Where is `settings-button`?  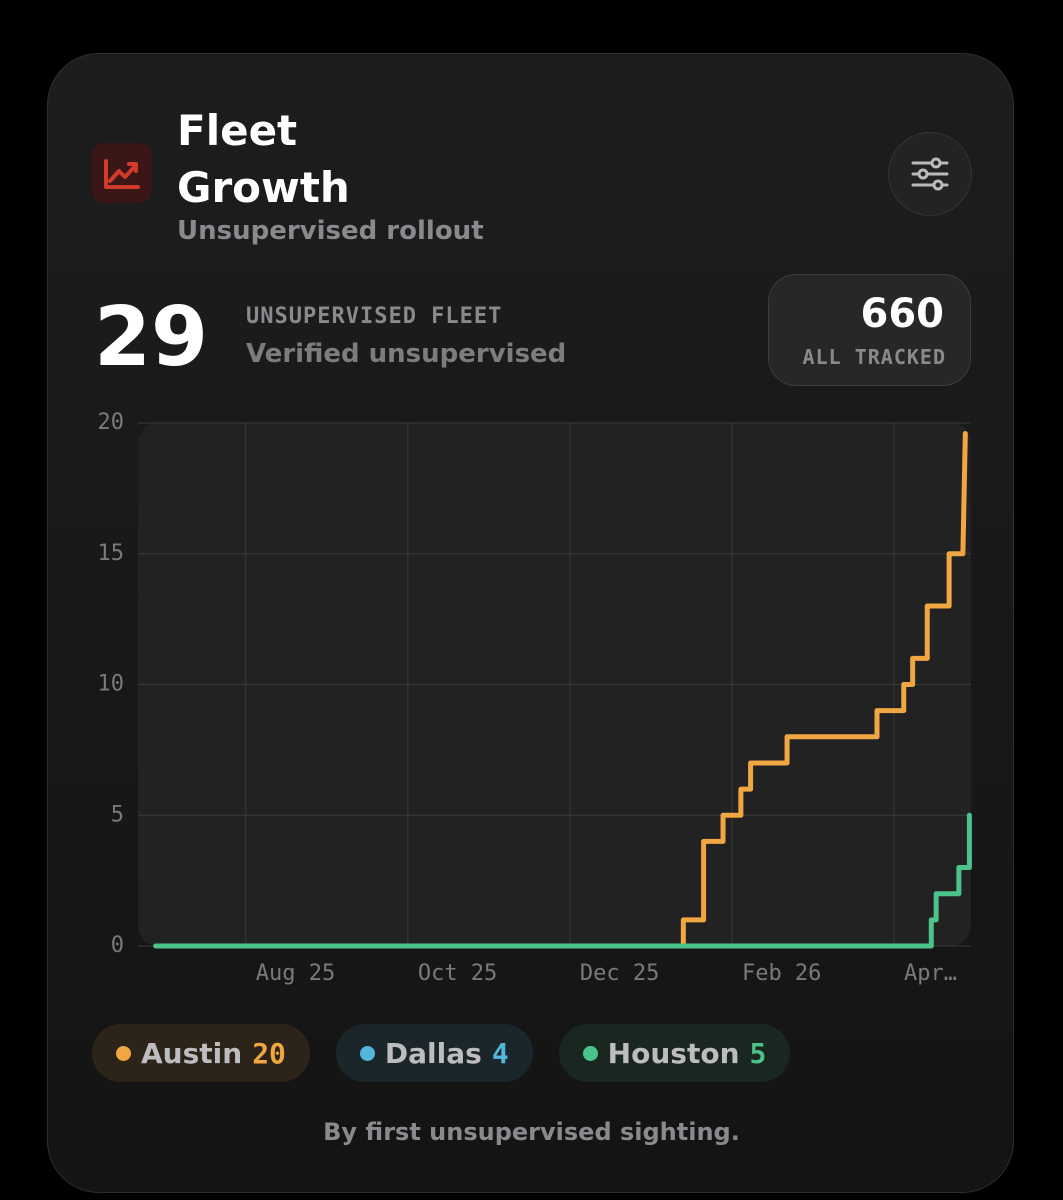
settings-button is located at coordinates (930, 174).